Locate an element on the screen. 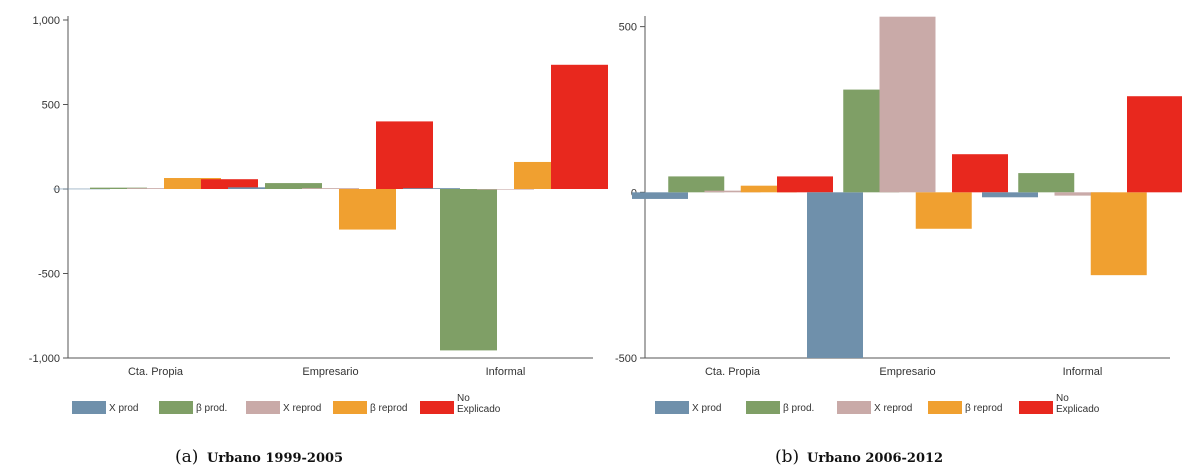 The image size is (1182, 471). y-tick-label: 0 is located at coordinates (57, 190).